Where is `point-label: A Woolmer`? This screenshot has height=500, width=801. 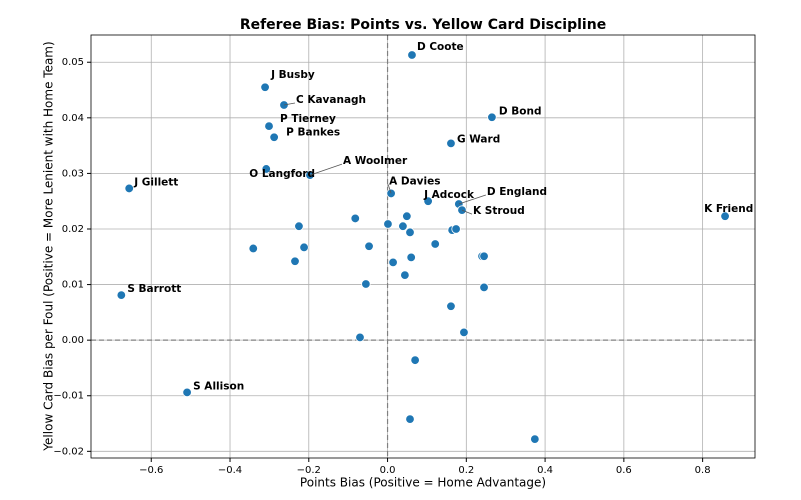 point-label: A Woolmer is located at coordinates (375, 161).